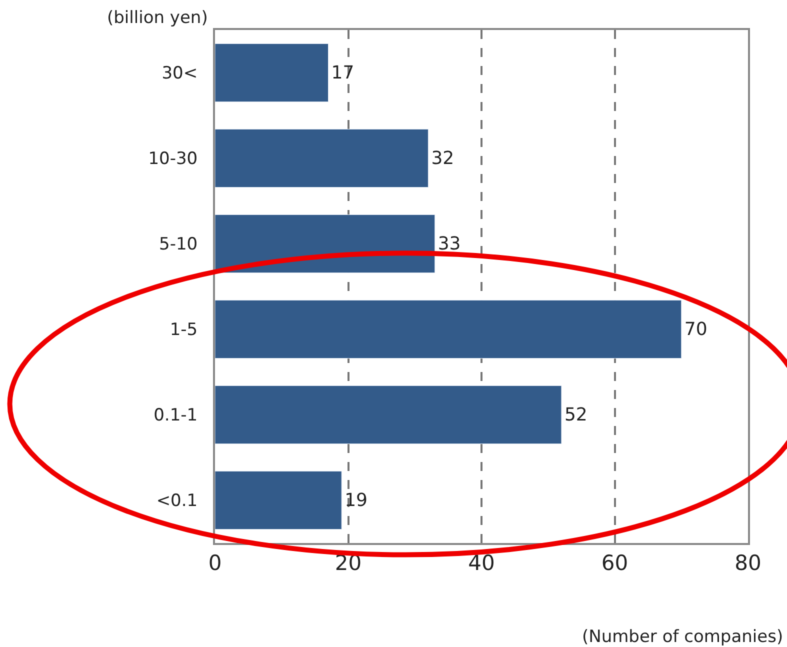  Describe the element at coordinates (356, 500) in the screenshot. I see `data-label: 19` at that location.